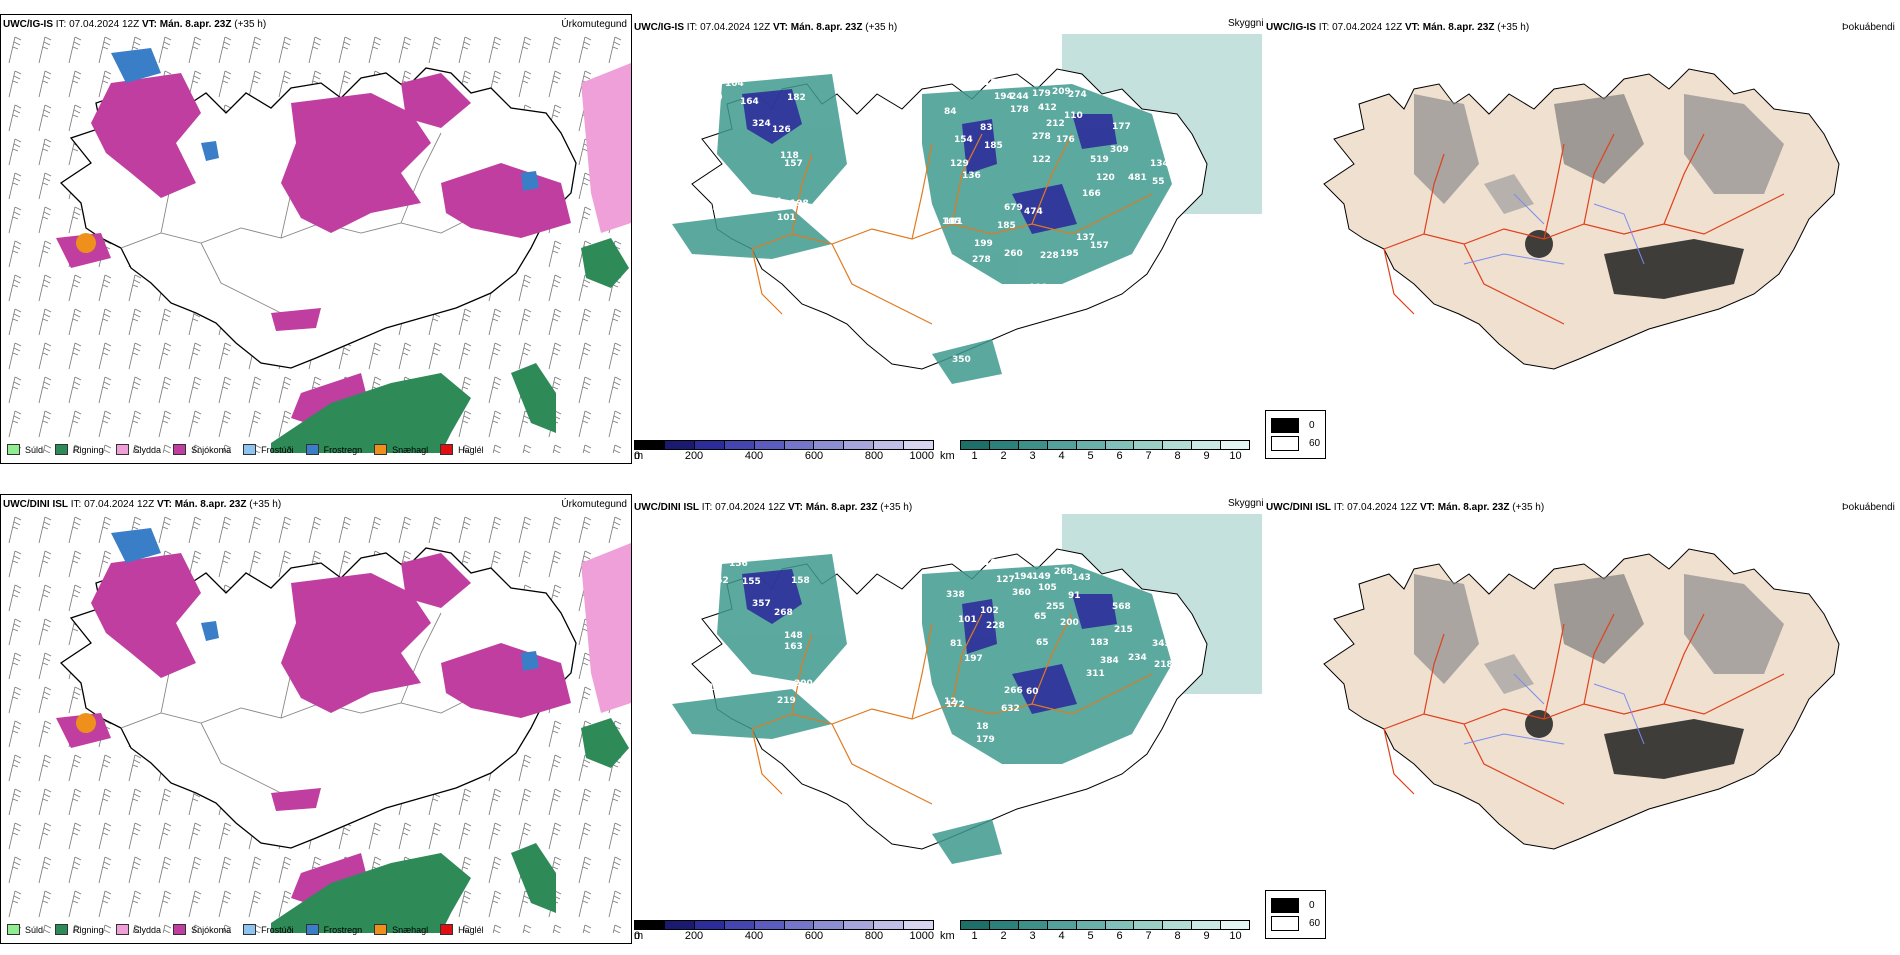 The width and height of the screenshot is (1900, 955). What do you see at coordinates (1123, 630) in the screenshot?
I see `visibility-value: 215` at bounding box center [1123, 630].